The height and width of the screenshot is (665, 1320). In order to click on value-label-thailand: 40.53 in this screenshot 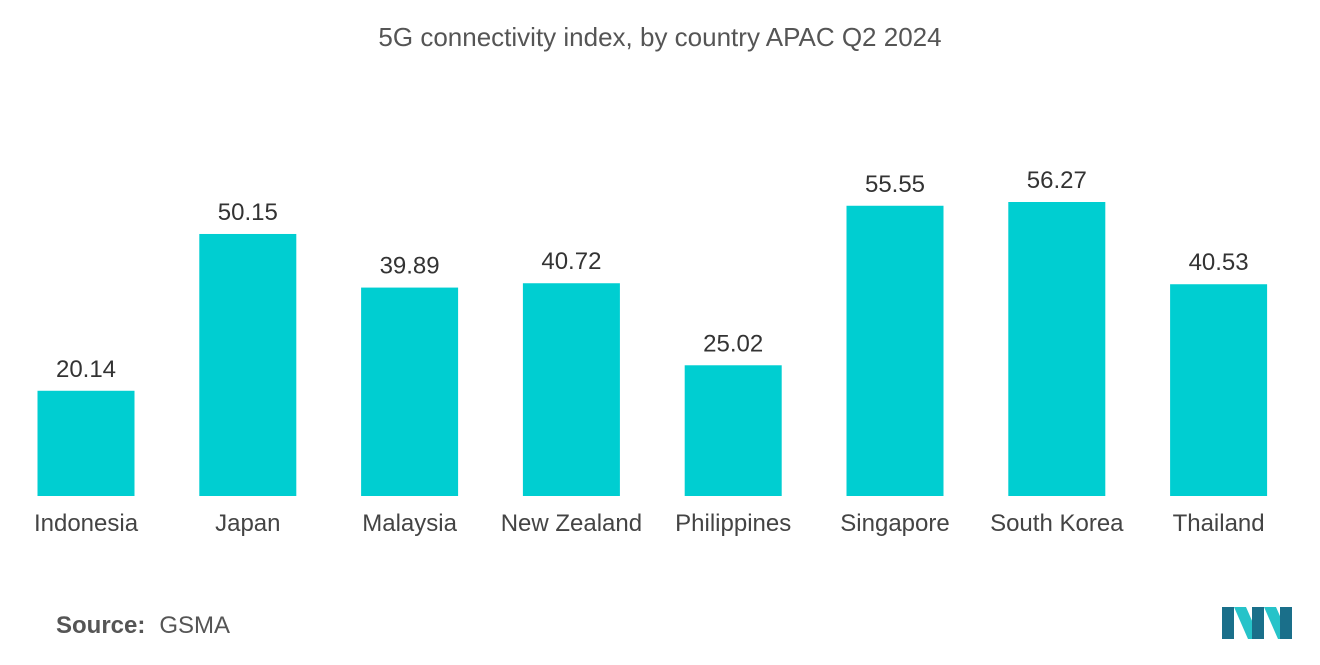, I will do `click(1219, 262)`.